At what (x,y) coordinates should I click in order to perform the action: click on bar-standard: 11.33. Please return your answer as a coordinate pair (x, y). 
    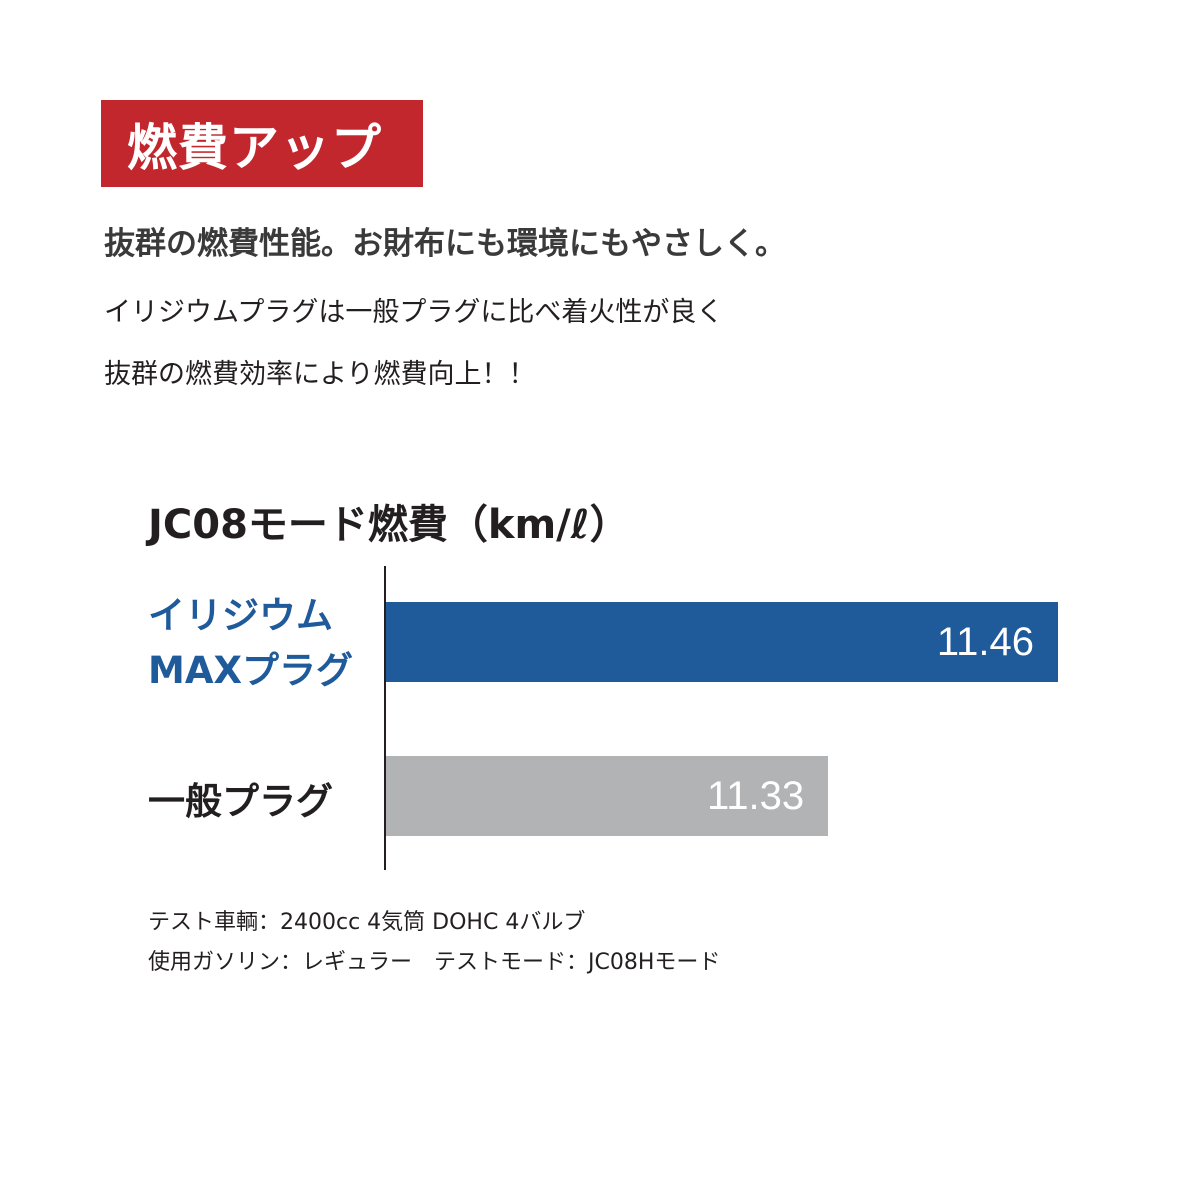
    Looking at the image, I should click on (607, 796).